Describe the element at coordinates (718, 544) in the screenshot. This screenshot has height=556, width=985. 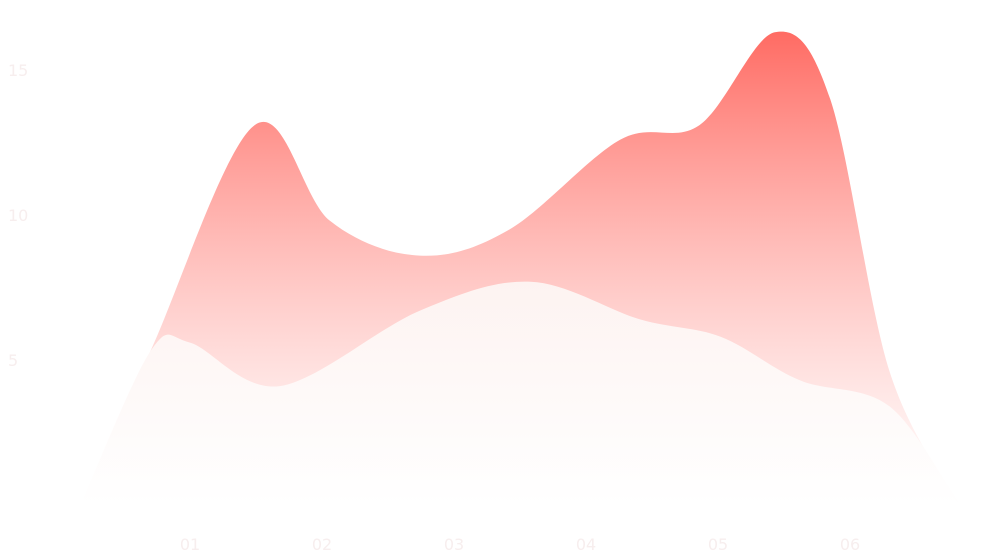
I see `x-tick-label: 05` at that location.